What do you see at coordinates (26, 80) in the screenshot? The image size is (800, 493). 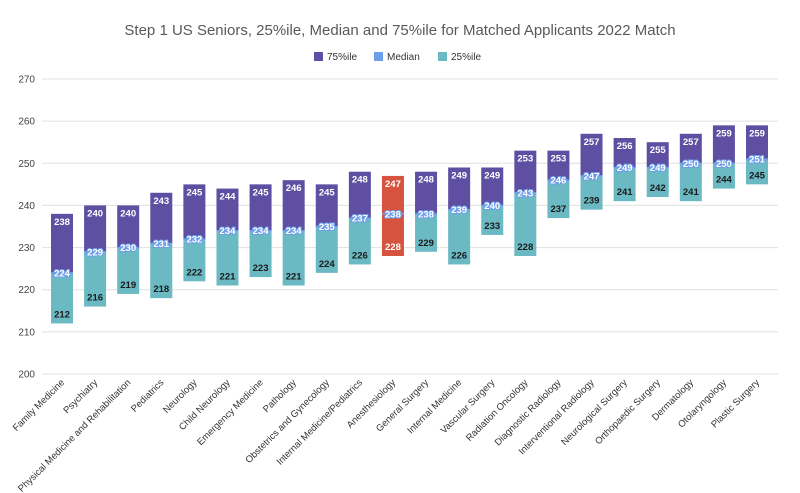 I see `y-tick-label: 270` at bounding box center [26, 80].